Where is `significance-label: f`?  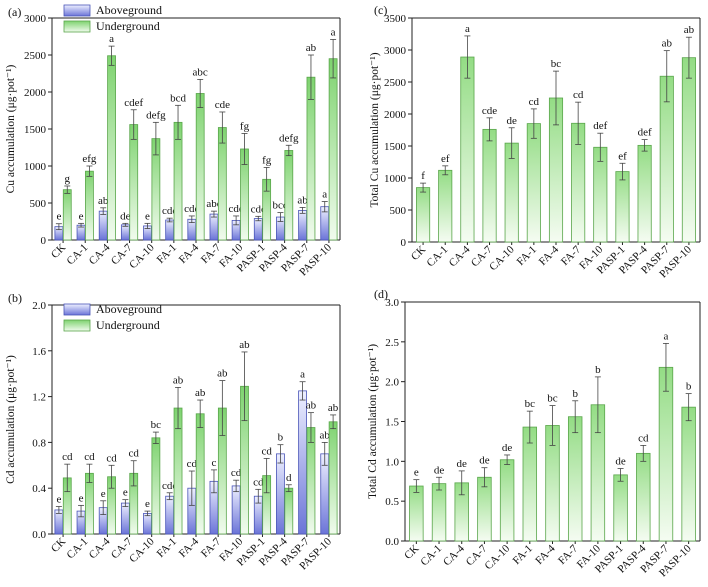 significance-label: f is located at coordinates (423, 176).